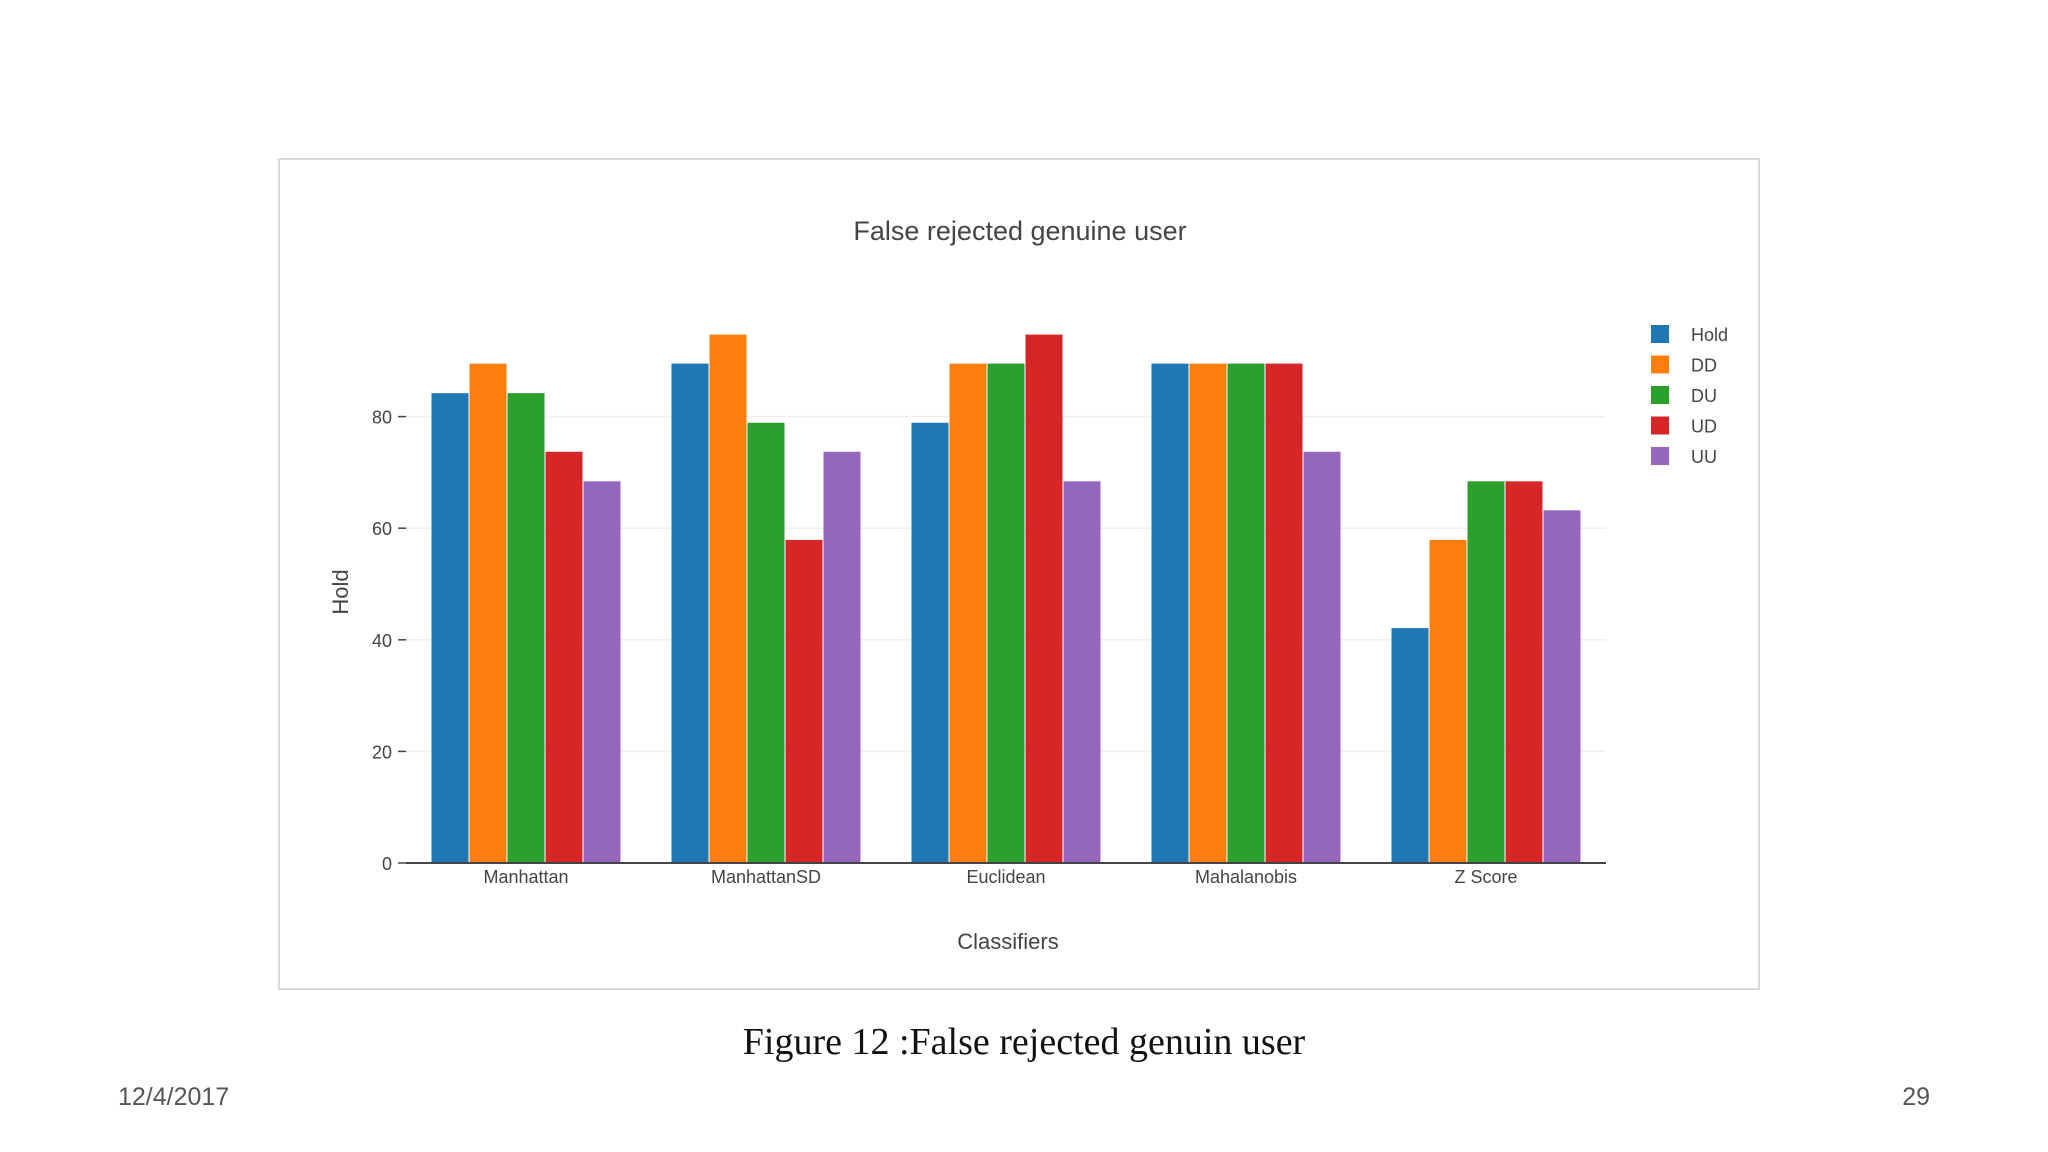 This screenshot has width=2048, height=1152. Describe the element at coordinates (564, 657) in the screenshot. I see `bar-ud-manhattan` at that location.